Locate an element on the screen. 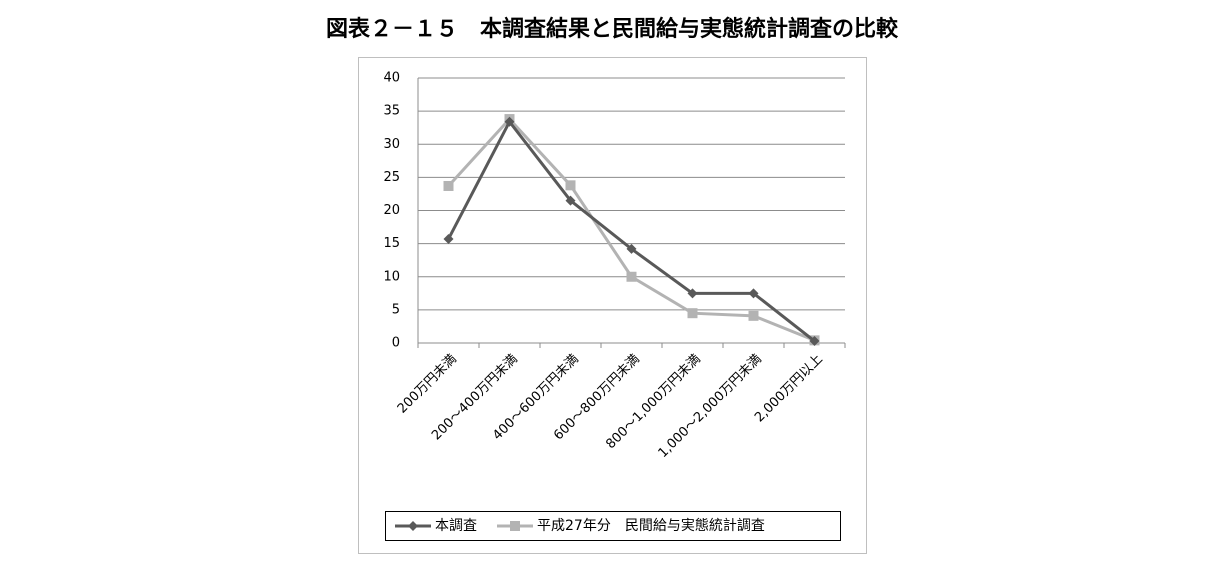 Image resolution: width=1224 pixels, height=577 pixels. y-tick-label: 35 is located at coordinates (391, 111).